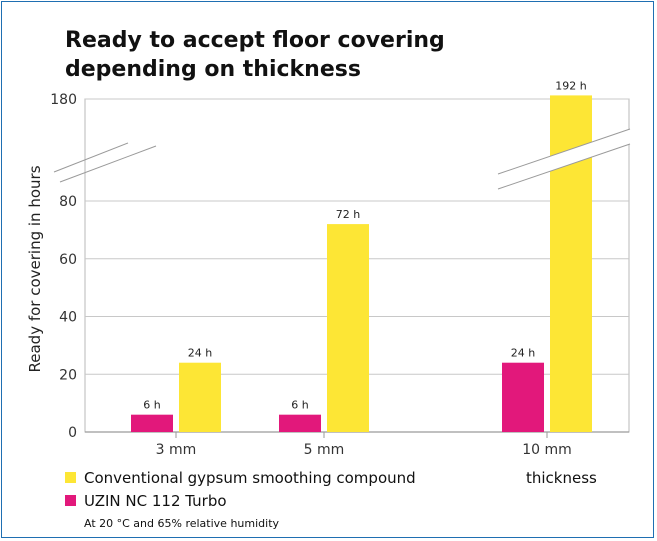 This screenshot has width=657, height=541. I want to click on y-tick-label-180: 180, so click(63, 100).